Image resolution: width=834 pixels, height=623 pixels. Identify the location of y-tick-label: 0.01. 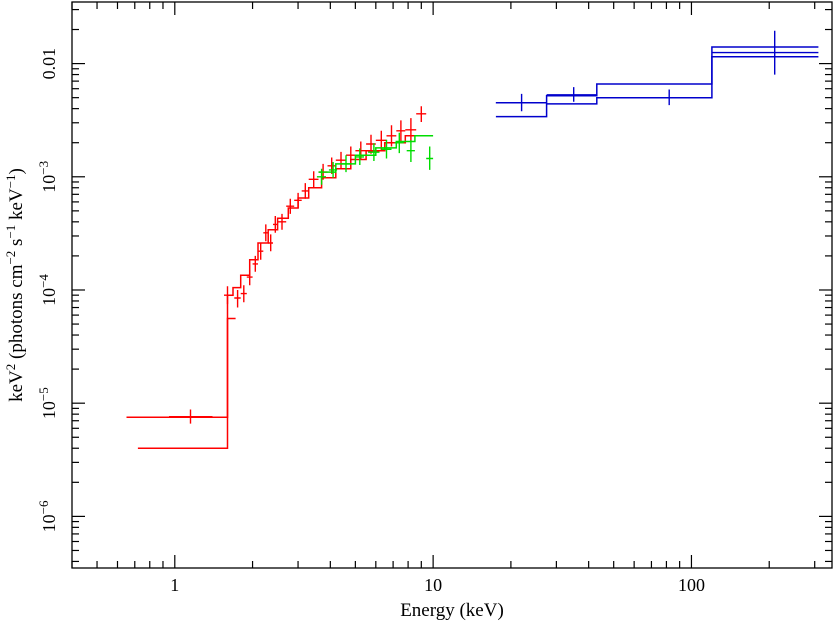
(49, 64).